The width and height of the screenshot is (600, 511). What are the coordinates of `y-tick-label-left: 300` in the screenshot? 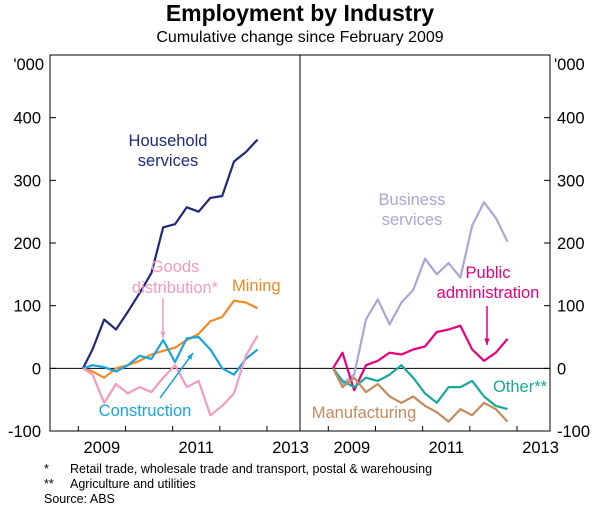 It's located at (27, 181).